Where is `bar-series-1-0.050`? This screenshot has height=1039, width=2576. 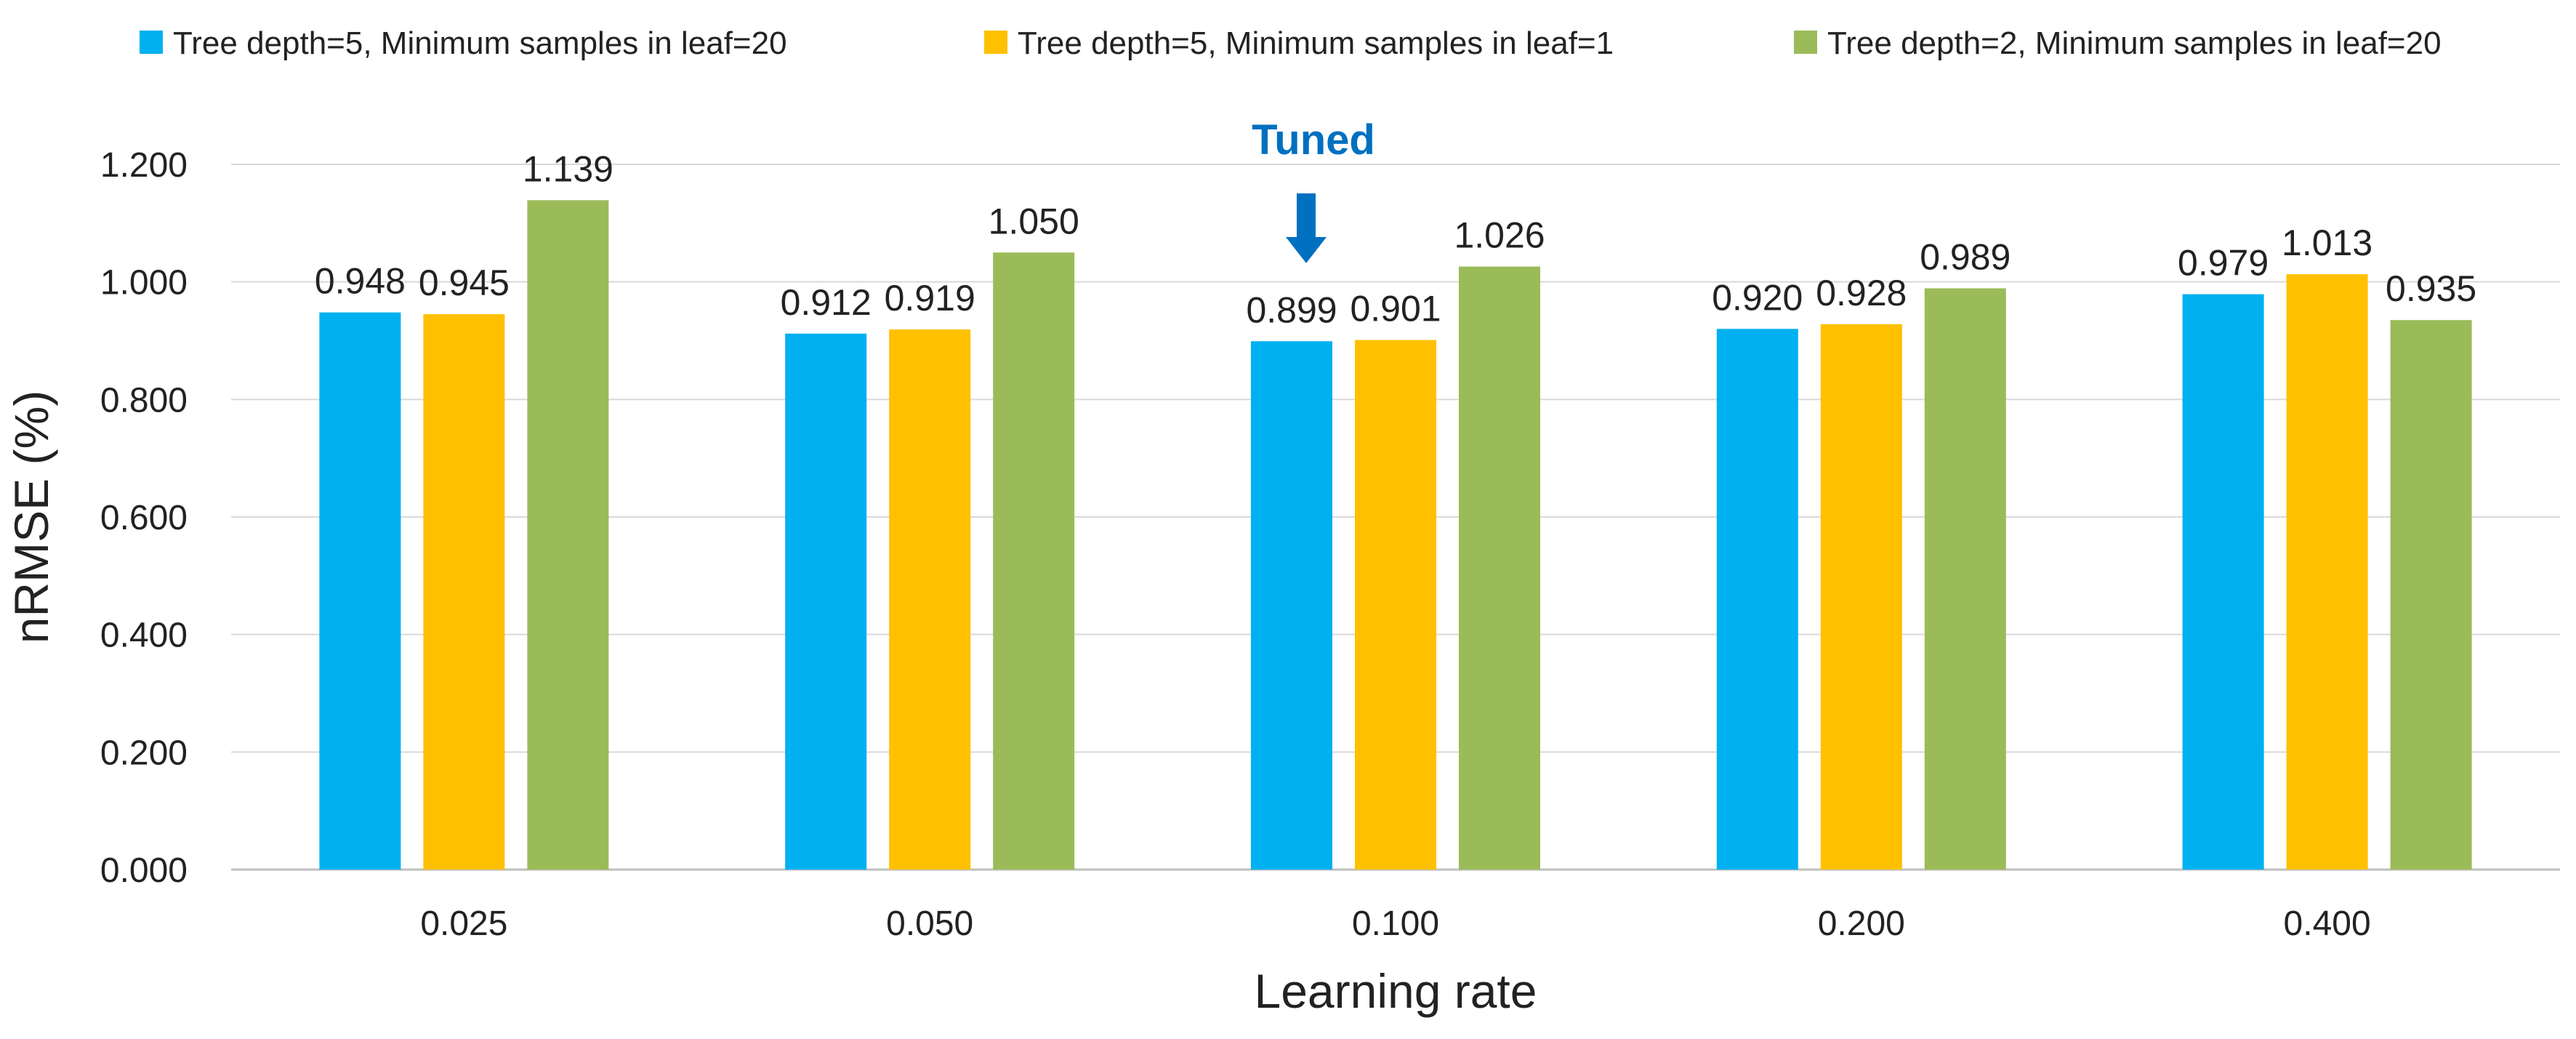
bar-series-1-0.050 is located at coordinates (826, 601).